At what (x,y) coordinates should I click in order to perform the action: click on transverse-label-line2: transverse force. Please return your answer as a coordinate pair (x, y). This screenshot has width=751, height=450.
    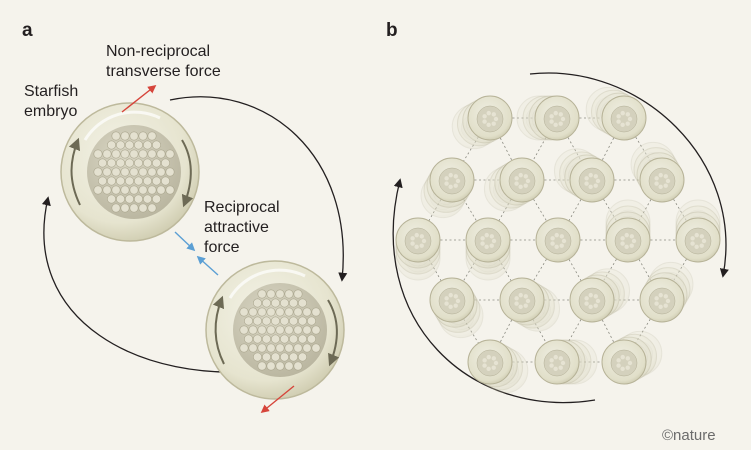
    Looking at the image, I should click on (163, 71).